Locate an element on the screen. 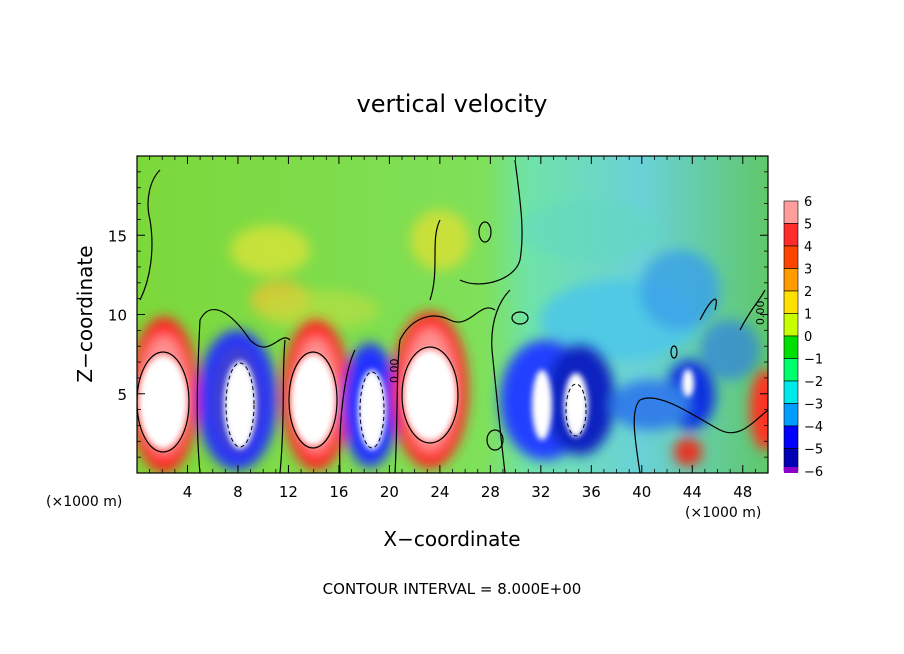 This screenshot has width=904, height=654. x-tick-label: 28 is located at coordinates (490, 492).